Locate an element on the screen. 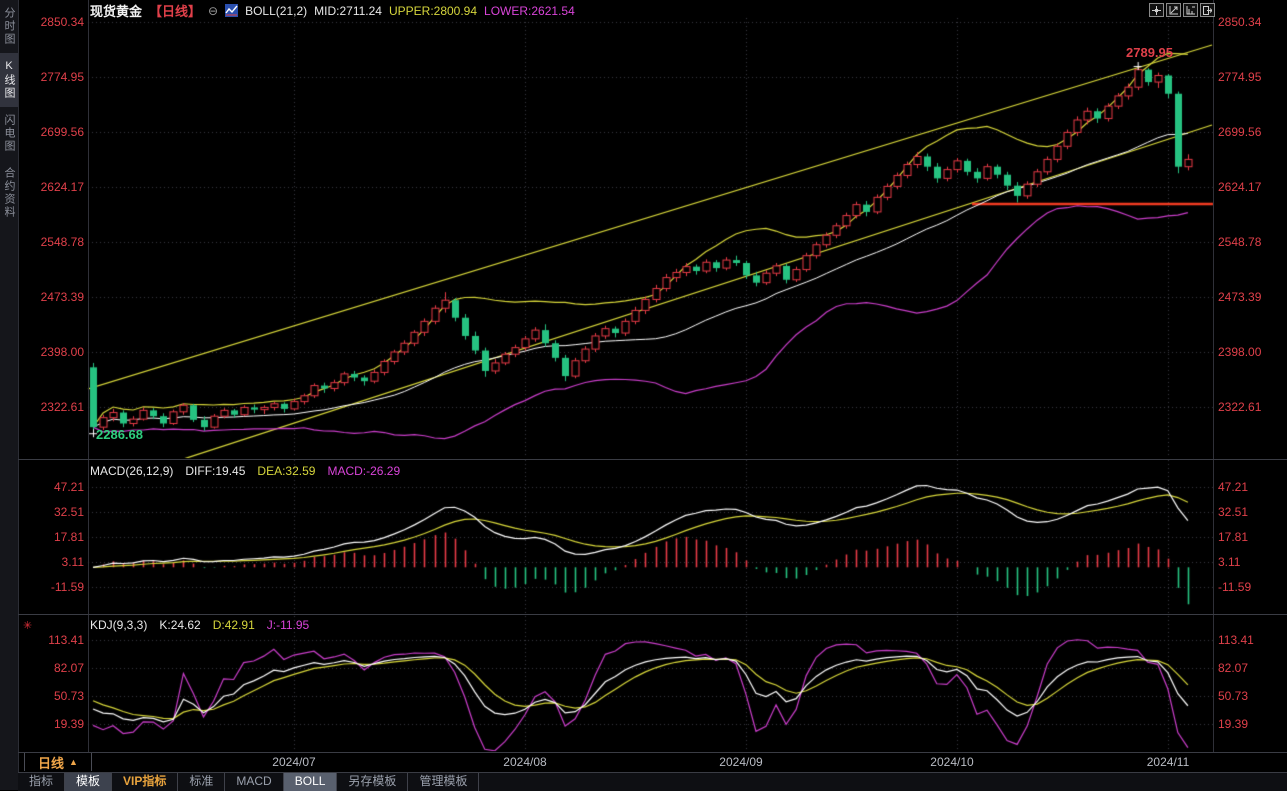 This screenshot has height=791, width=1287. kdj-legend: KDJ(9,3,3) K:24.62 D:42.91 J:-11.95 is located at coordinates (199, 625).